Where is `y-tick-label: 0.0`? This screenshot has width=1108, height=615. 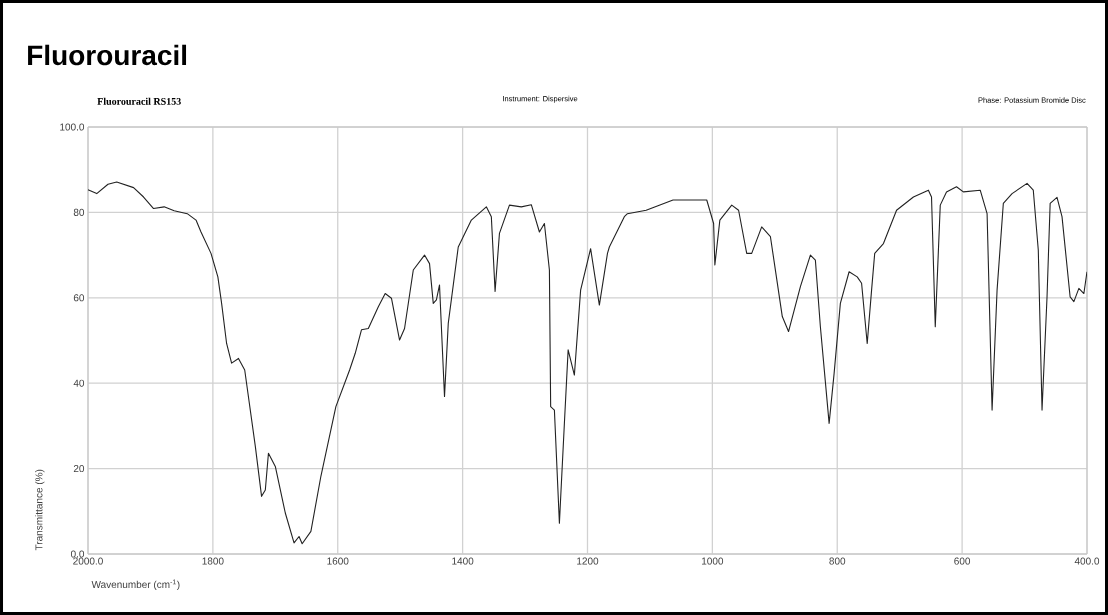 y-tick-label: 0.0 is located at coordinates (77, 554).